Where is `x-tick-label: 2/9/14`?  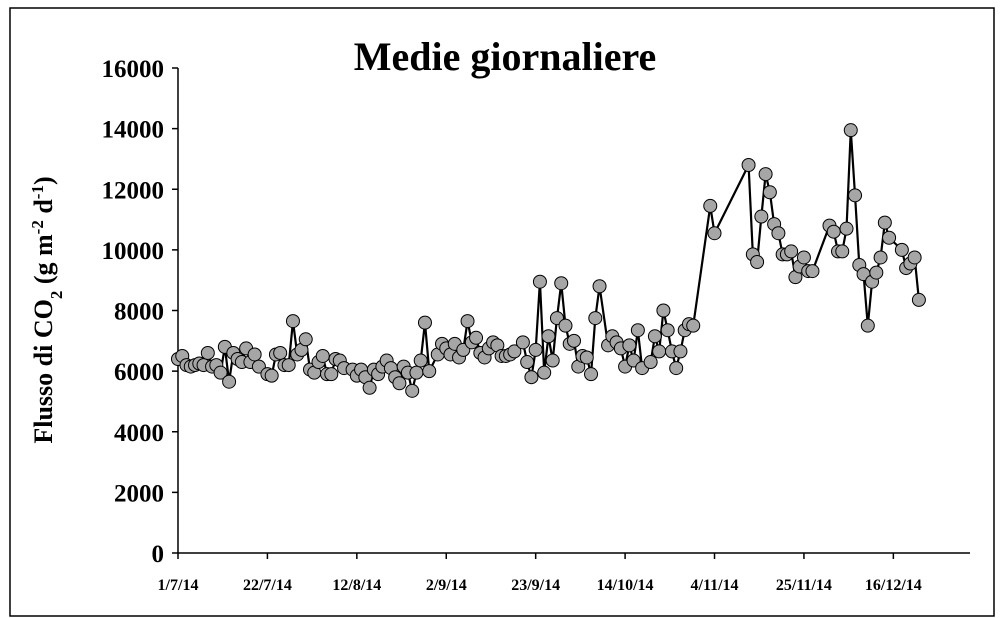 x-tick-label: 2/9/14 is located at coordinates (446, 585).